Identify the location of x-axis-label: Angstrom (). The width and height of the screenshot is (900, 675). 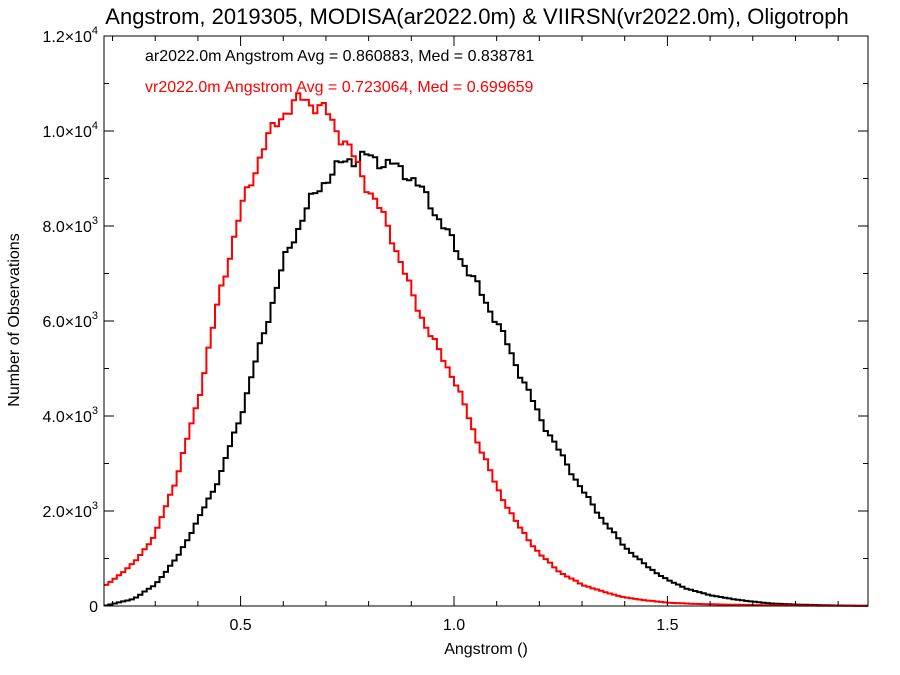
(486, 649).